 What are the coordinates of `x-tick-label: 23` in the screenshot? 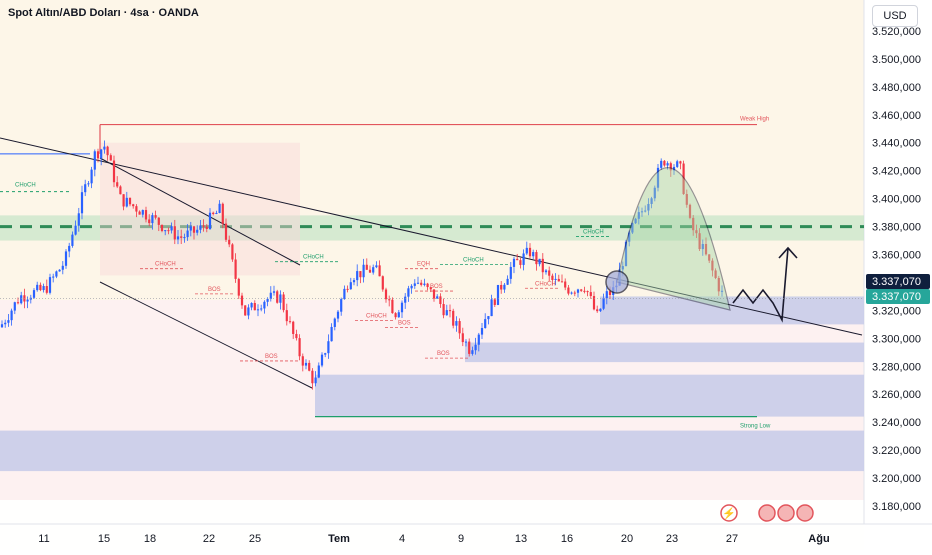 It's located at (672, 539).